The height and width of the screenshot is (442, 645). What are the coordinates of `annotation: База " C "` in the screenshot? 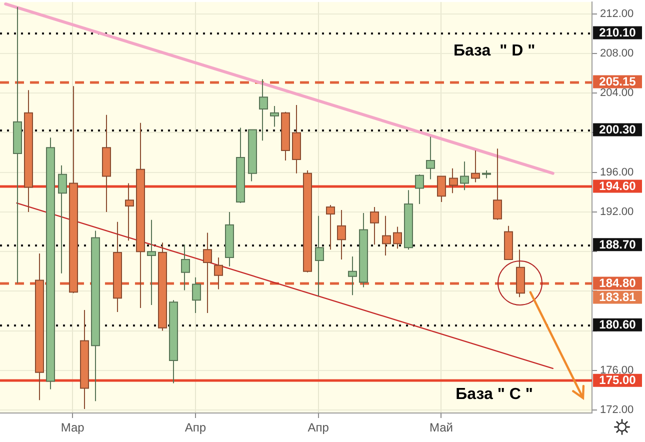 It's located at (494, 394).